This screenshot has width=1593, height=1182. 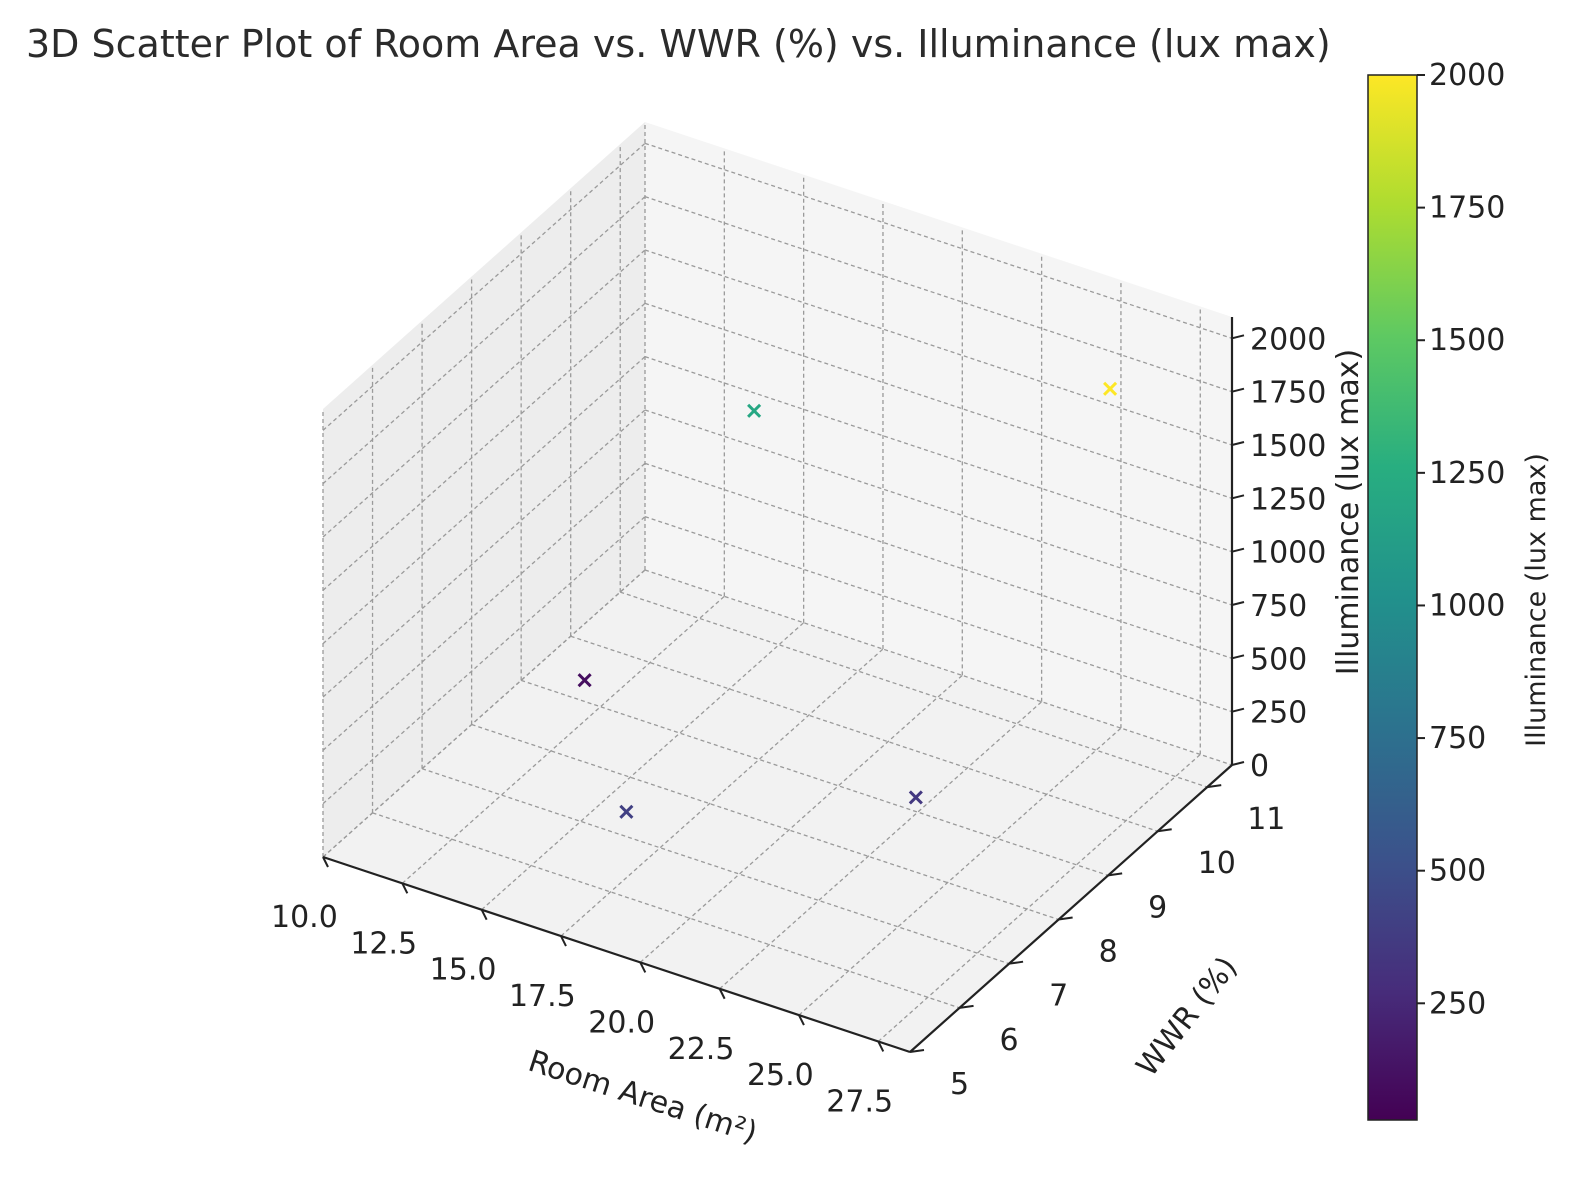 I want to click on data-points, so click(x=847, y=600).